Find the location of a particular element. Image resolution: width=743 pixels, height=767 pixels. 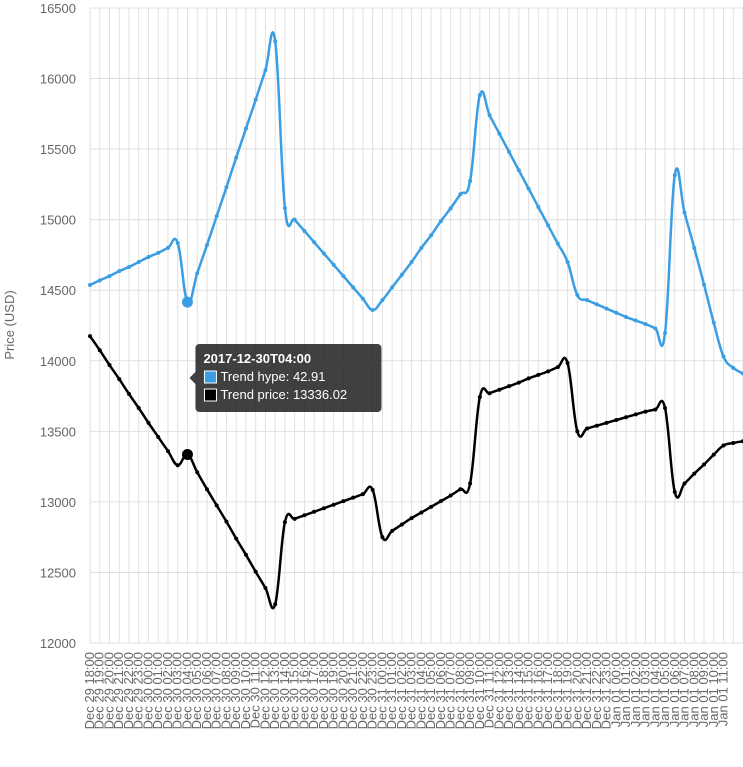

x-tick-label: Dec 31 11:00 is located at coordinates (489, 690).